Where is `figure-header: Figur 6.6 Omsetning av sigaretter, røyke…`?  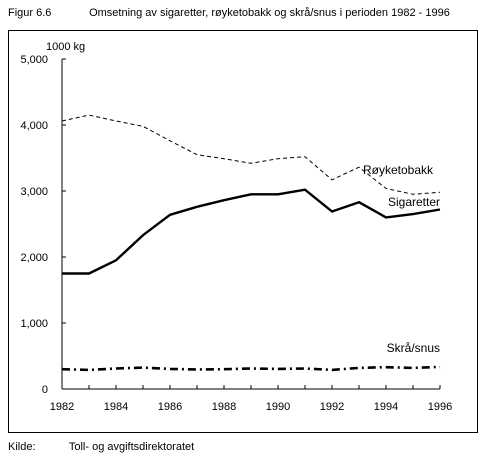 figure-header: Figur 6.6 Omsetning av sigaretter, røyke… is located at coordinates (229, 13).